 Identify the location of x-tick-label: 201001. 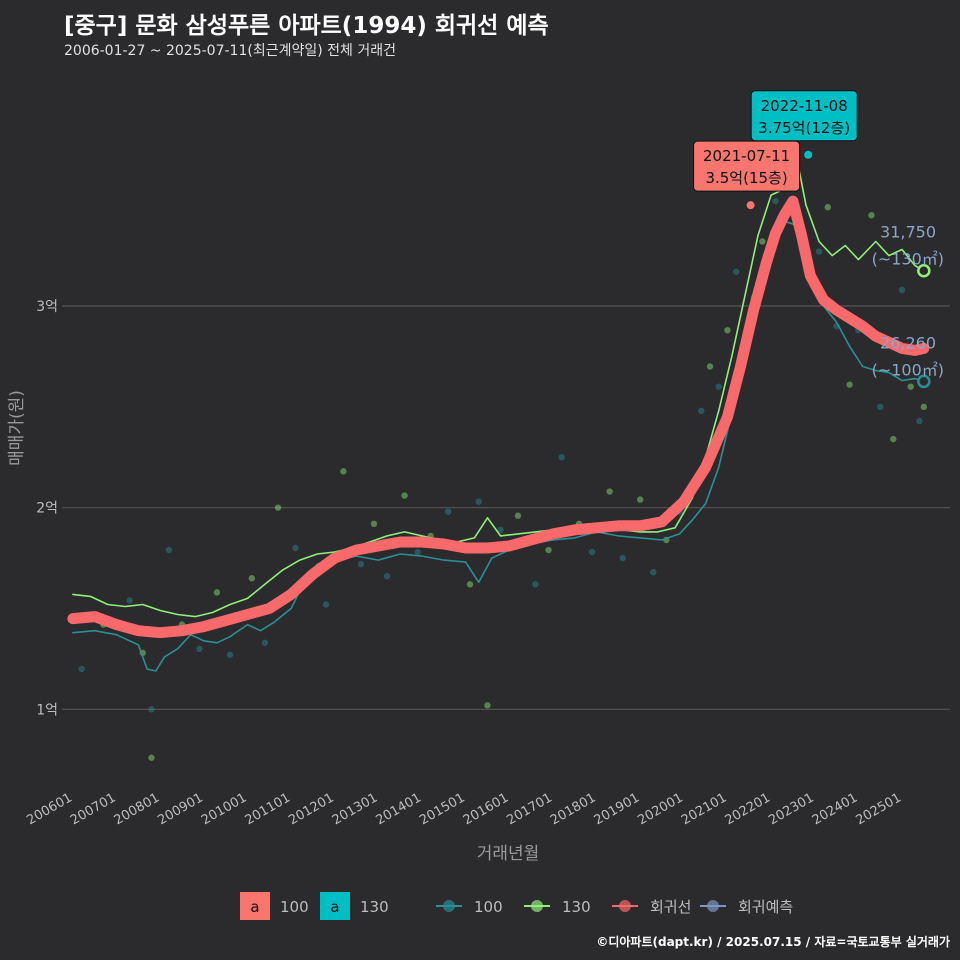
(224, 809).